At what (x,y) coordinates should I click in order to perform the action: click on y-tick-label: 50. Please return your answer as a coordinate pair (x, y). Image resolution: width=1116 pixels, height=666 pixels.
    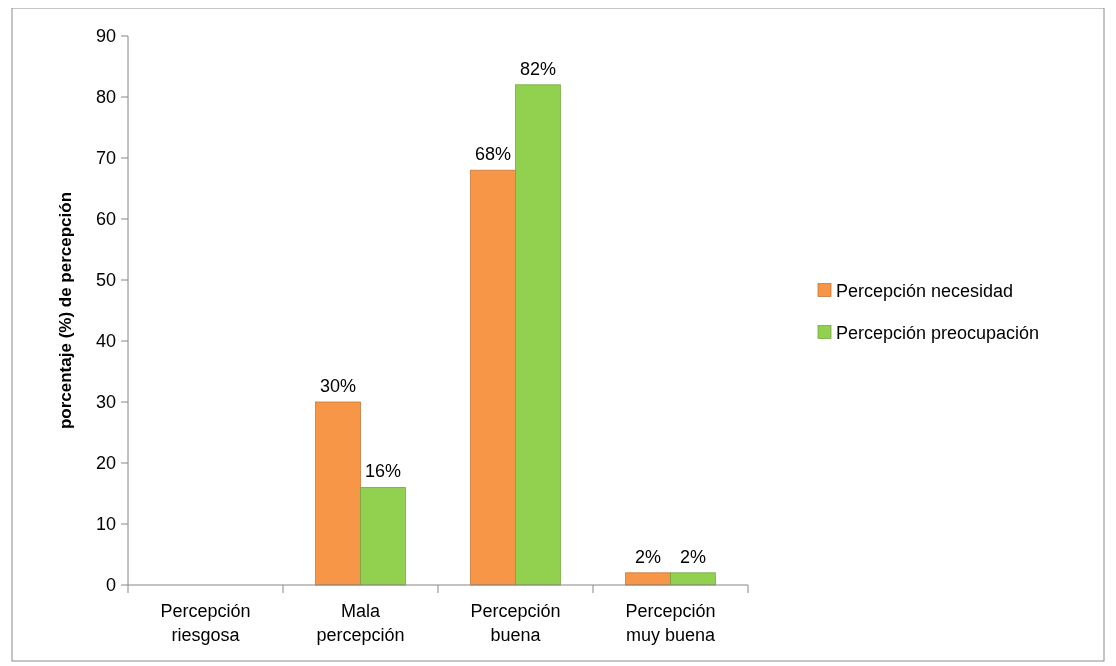
    Looking at the image, I should click on (105, 280).